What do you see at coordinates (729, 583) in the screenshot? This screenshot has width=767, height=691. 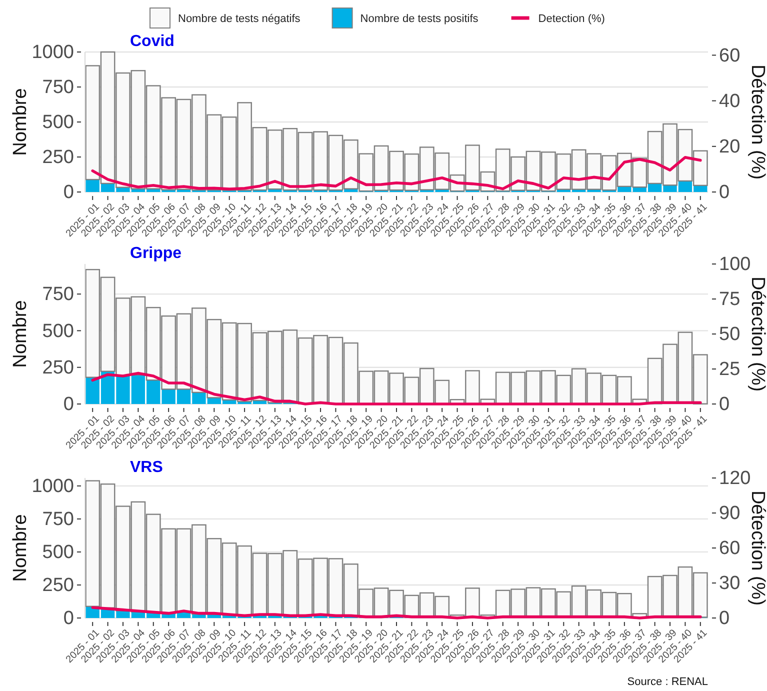 I see `y2-tick-label: 30` at bounding box center [729, 583].